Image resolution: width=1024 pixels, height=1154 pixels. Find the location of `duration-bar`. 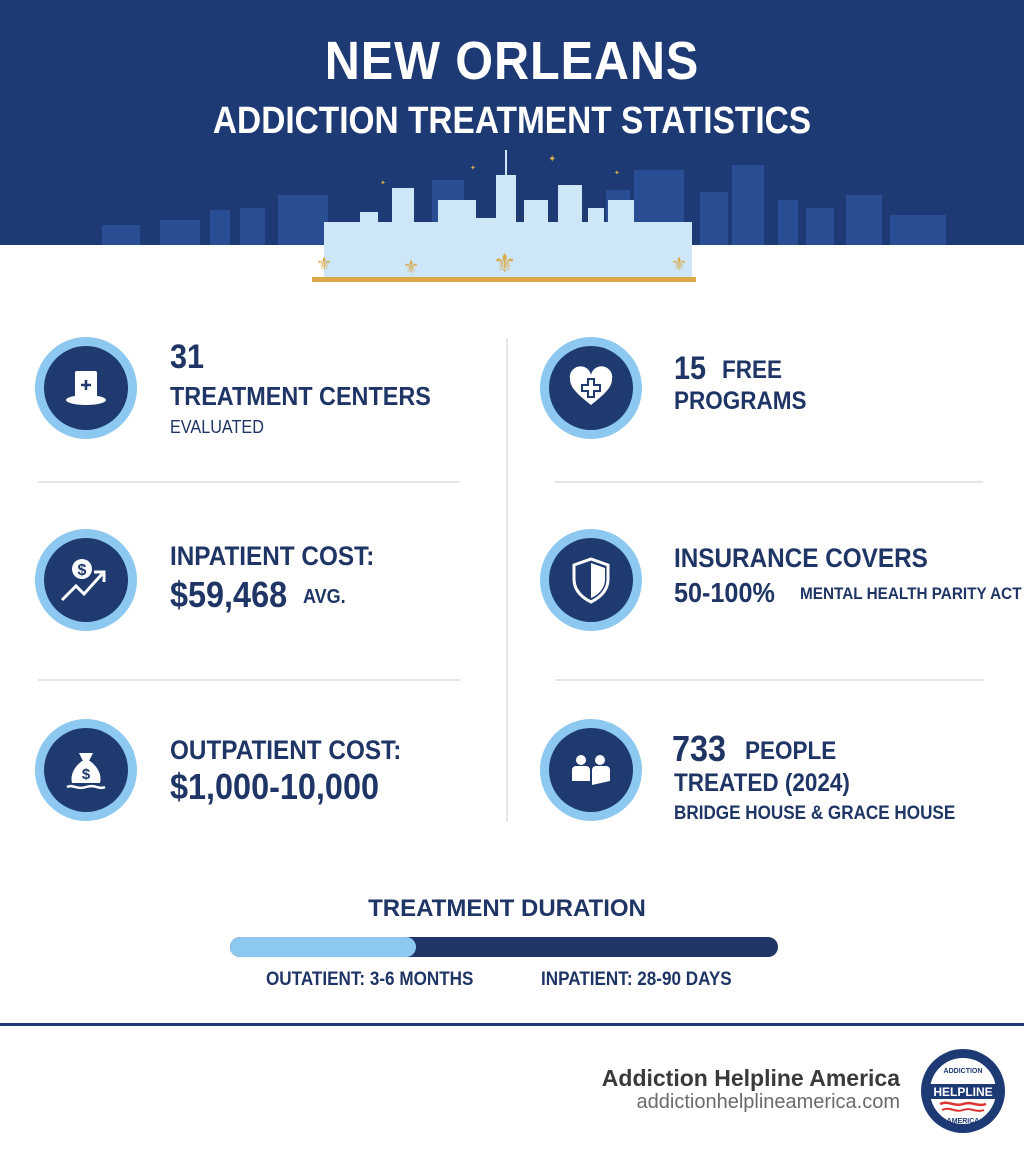

duration-bar is located at coordinates (504, 947).